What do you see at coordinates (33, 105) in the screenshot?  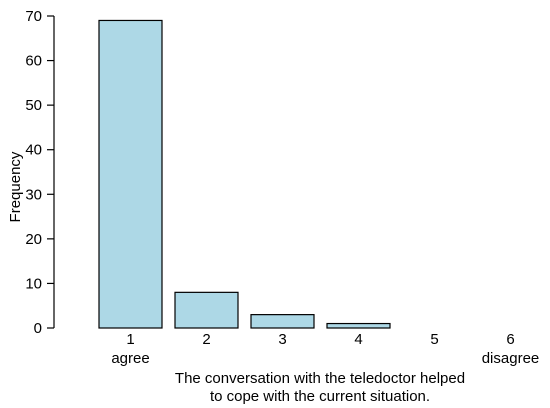 I see `y-tick-label: 50` at bounding box center [33, 105].